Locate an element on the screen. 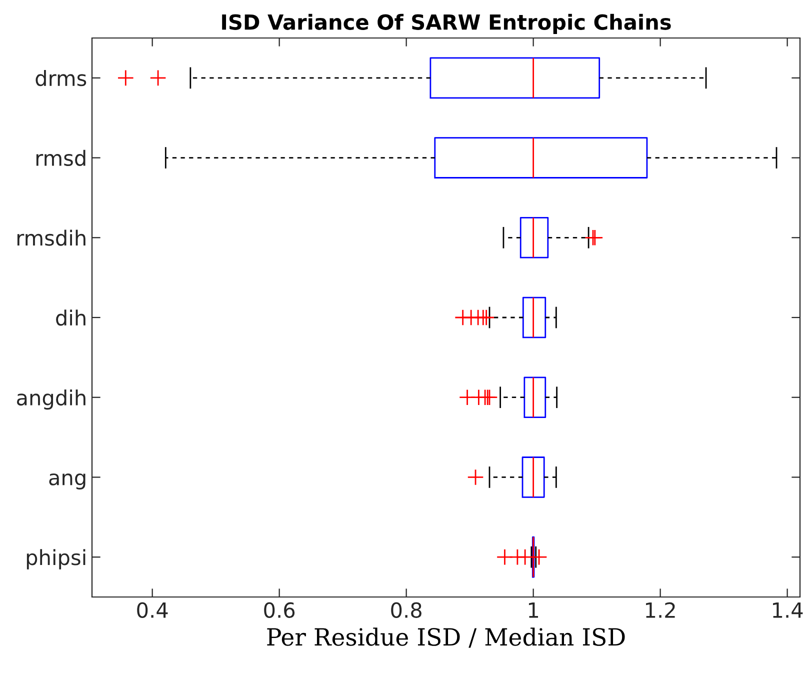  x-tick-label: 0.6 is located at coordinates (279, 610).